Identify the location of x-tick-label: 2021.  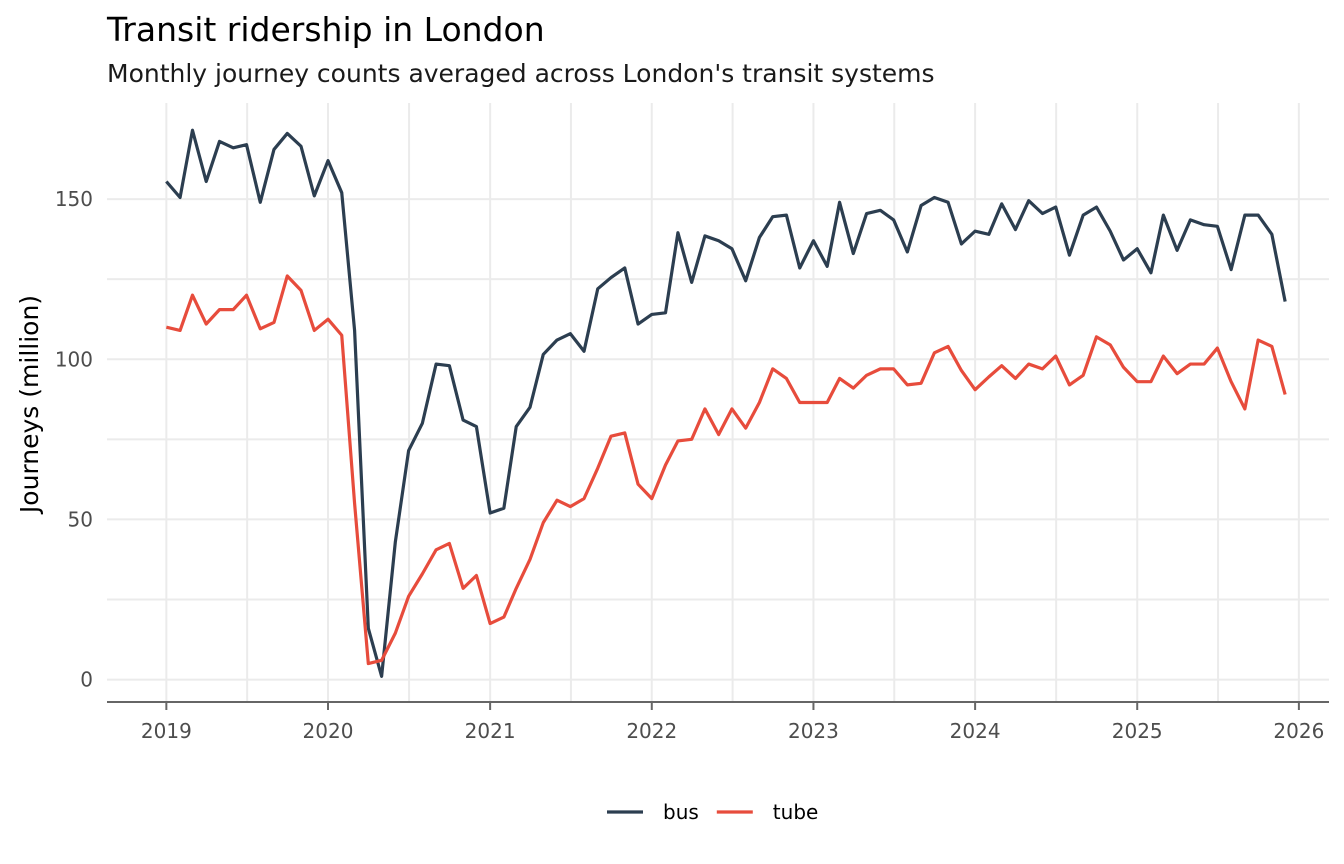
(490, 731).